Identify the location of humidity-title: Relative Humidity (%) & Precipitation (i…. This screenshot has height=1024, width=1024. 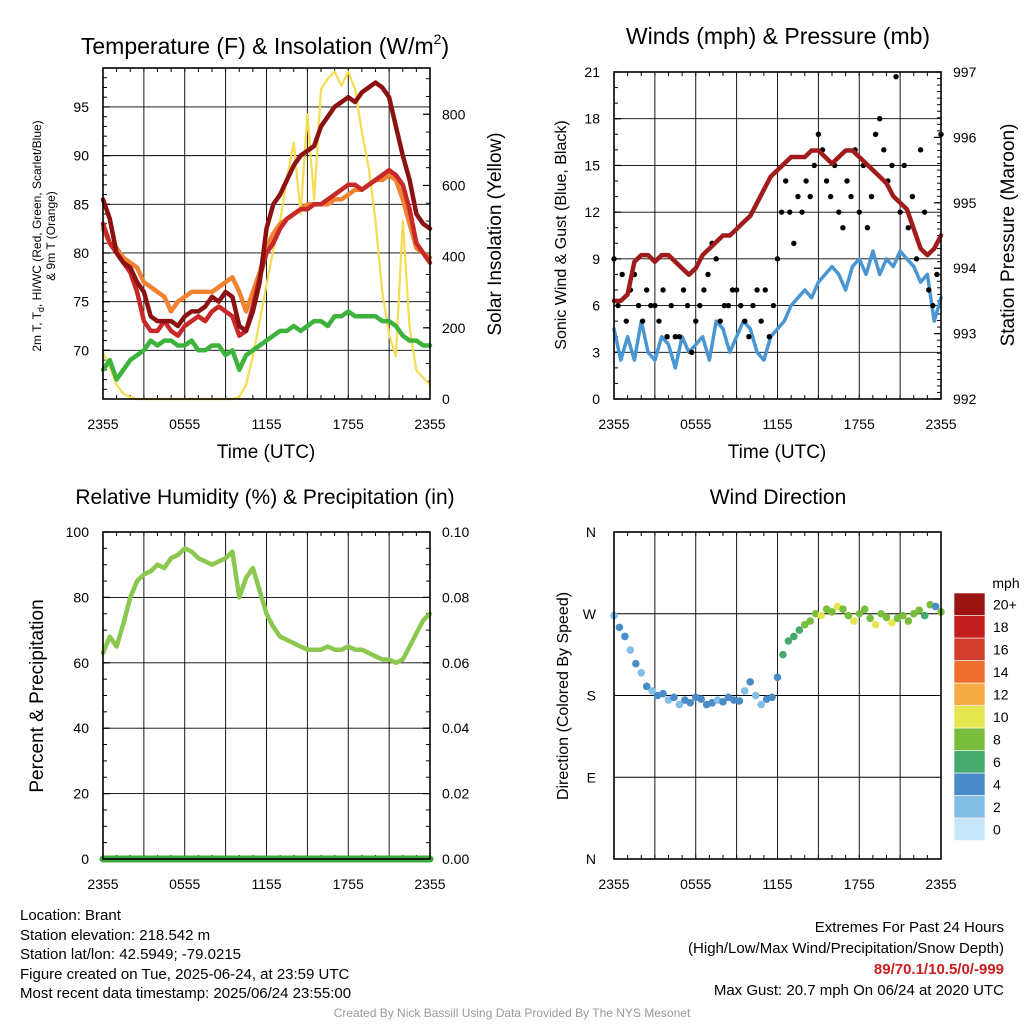
(264, 497).